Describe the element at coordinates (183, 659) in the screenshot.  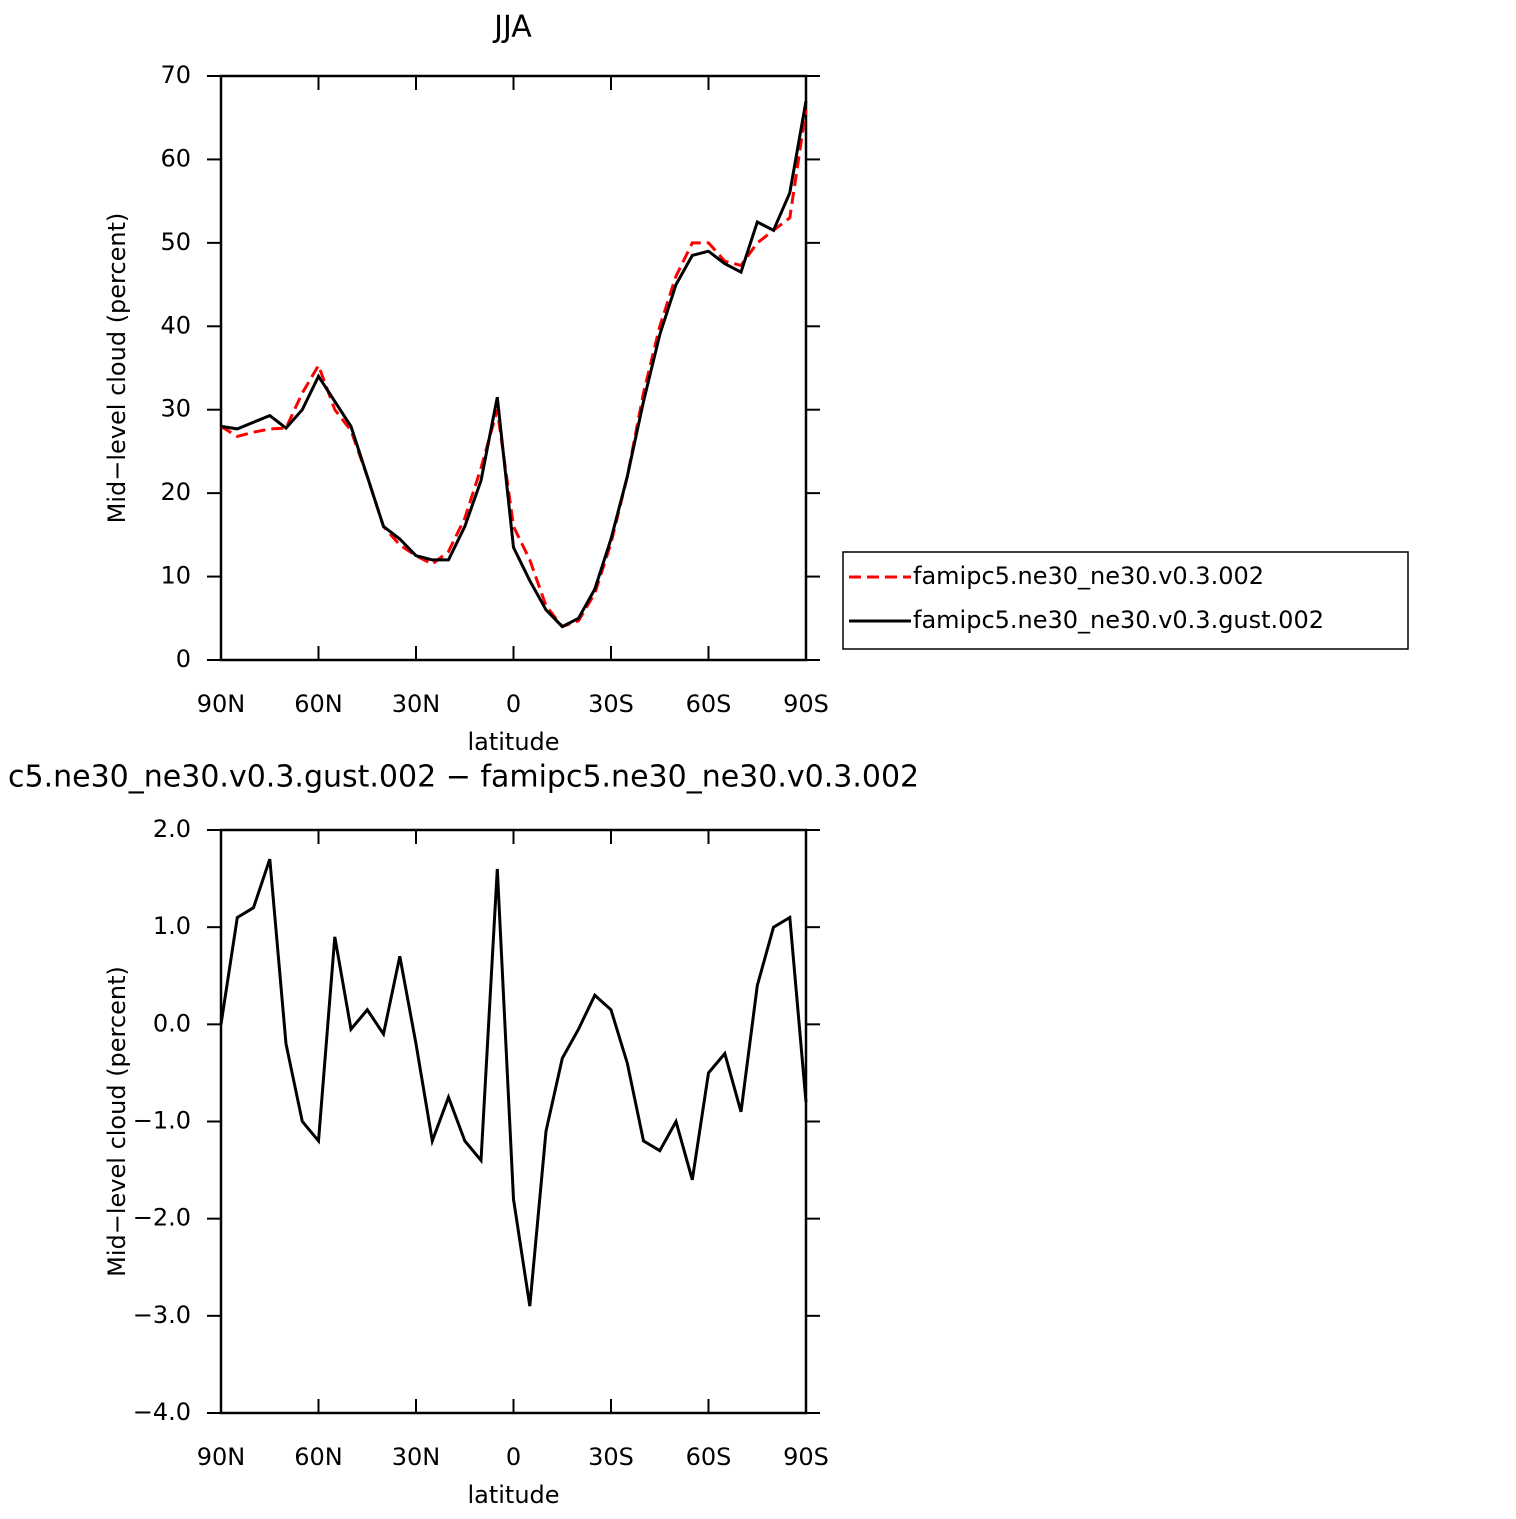
I see `y-tick-label: 0` at that location.